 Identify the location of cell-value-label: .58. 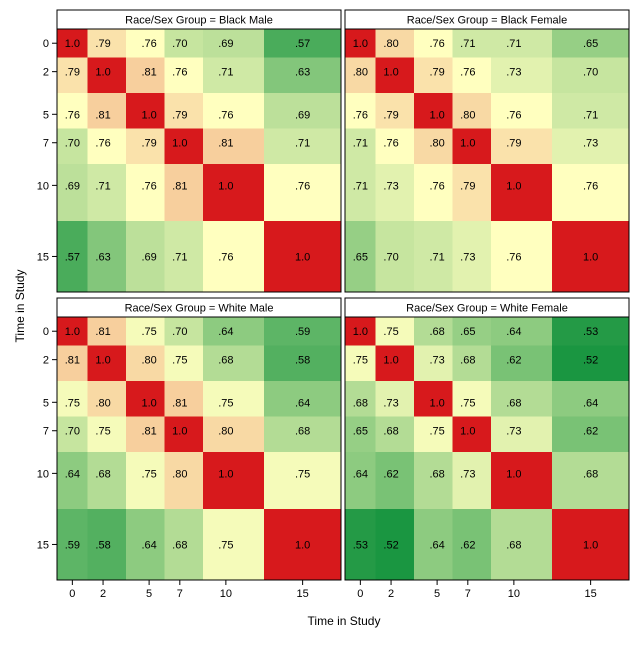
(102, 545).